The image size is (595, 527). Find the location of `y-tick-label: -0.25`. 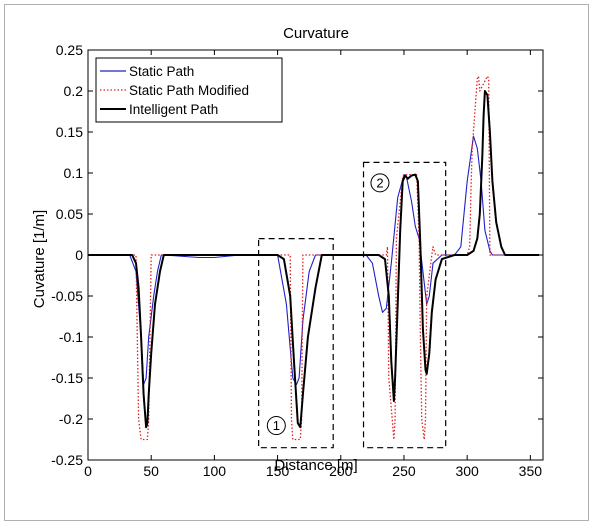

y-tick-label: -0.25 is located at coordinates (67, 460).